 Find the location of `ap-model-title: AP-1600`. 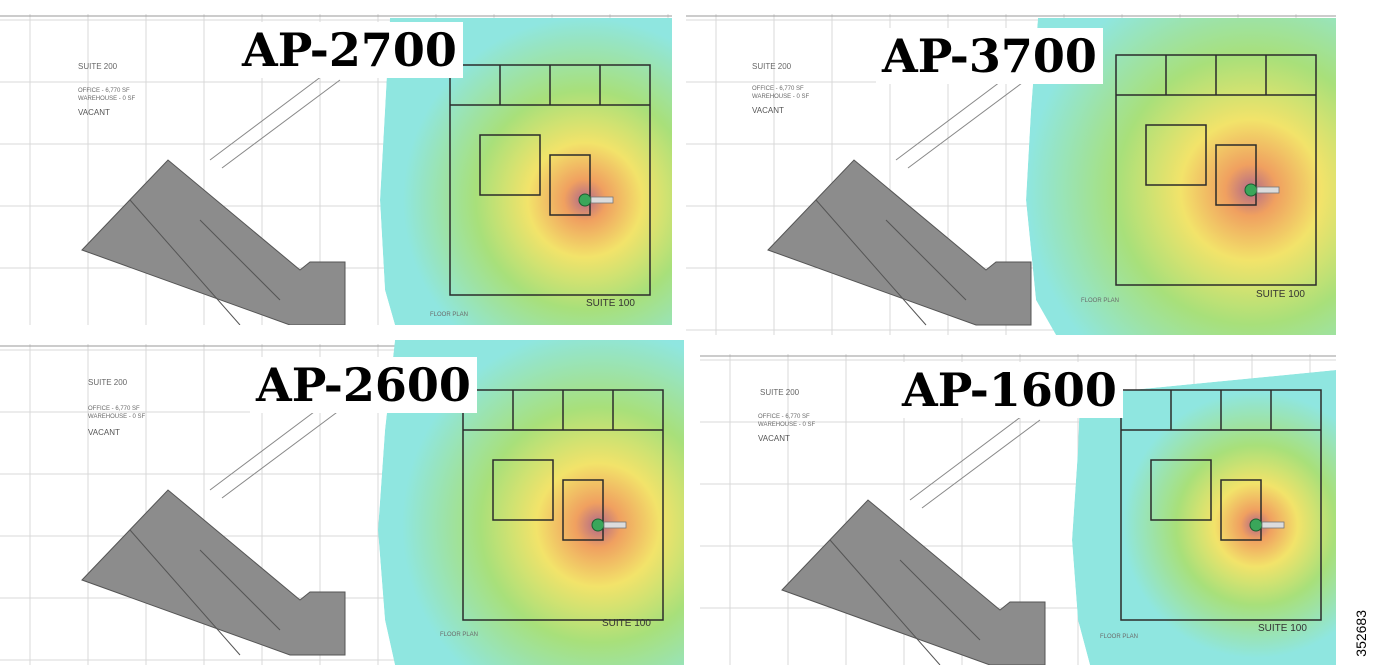

ap-model-title: AP-1600 is located at coordinates (1009, 390).